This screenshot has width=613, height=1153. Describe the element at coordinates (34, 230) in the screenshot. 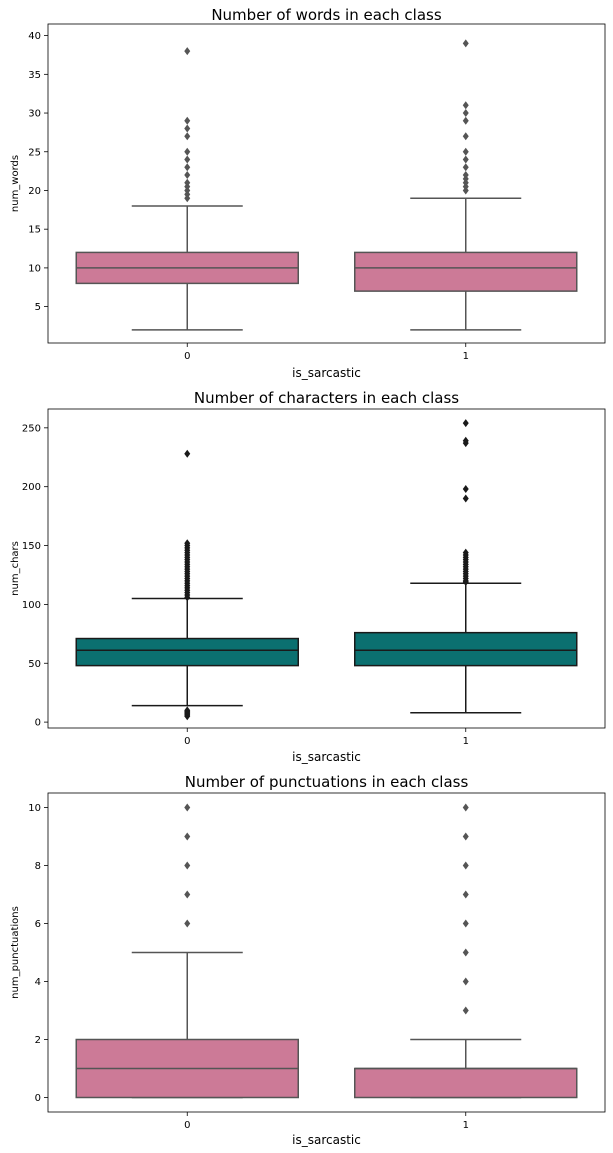

I see `y-tick-label: 15` at that location.